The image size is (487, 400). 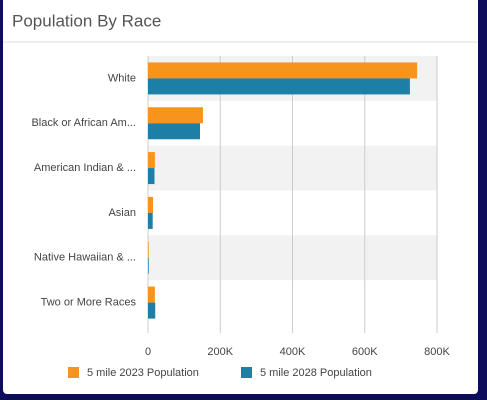 I want to click on y-tick-label: Asian, so click(x=122, y=213).